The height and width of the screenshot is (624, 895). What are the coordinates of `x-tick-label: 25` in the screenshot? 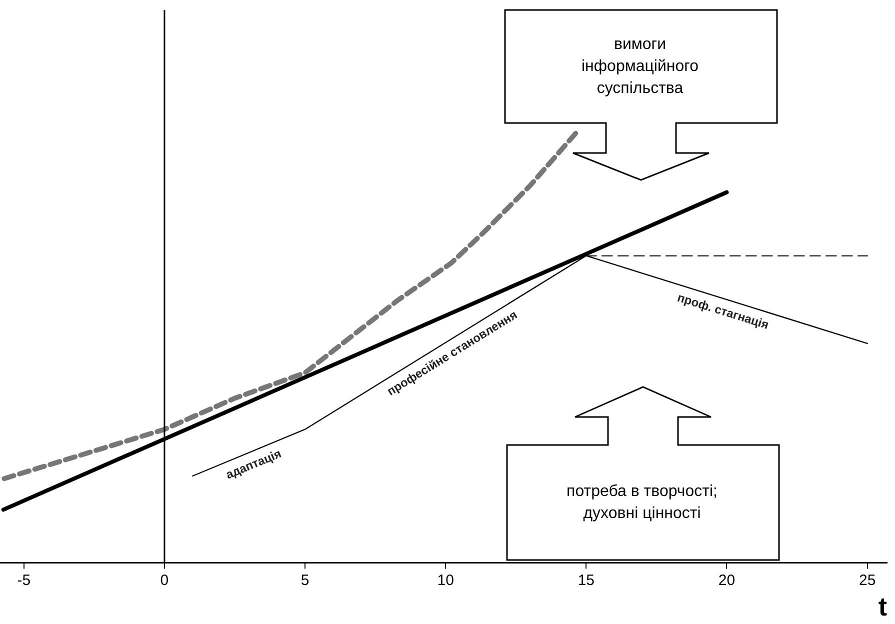 It's located at (867, 580).